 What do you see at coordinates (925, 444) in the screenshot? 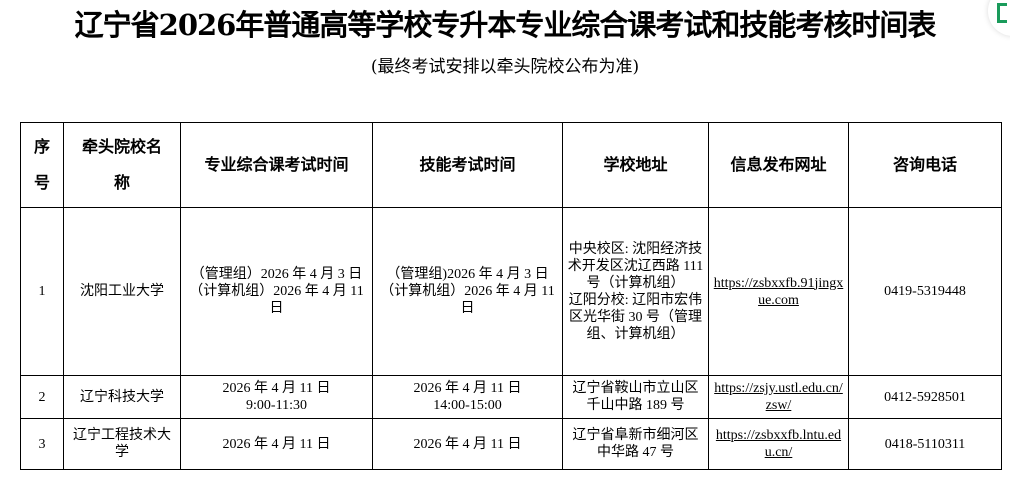
I see `cell-phone: 0418-5110311` at bounding box center [925, 444].